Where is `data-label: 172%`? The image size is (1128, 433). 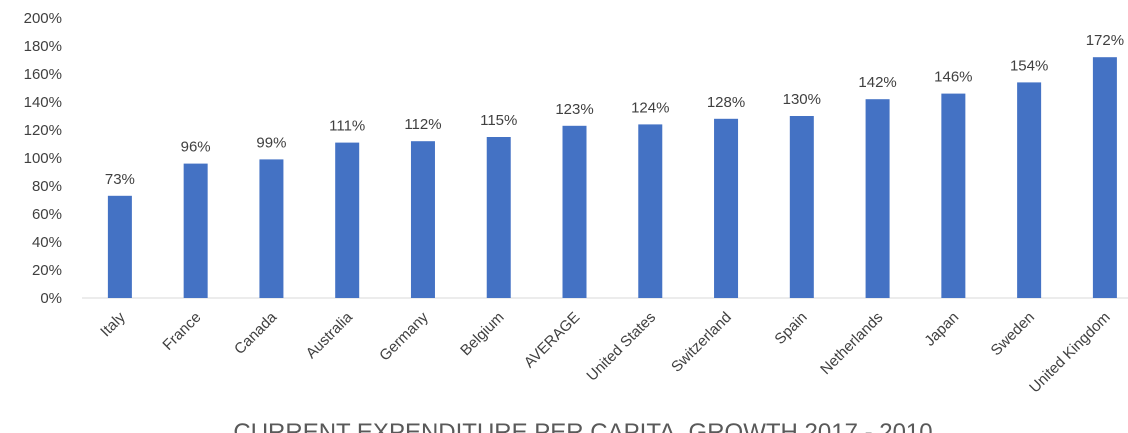
data-label: 172% is located at coordinates (1105, 40).